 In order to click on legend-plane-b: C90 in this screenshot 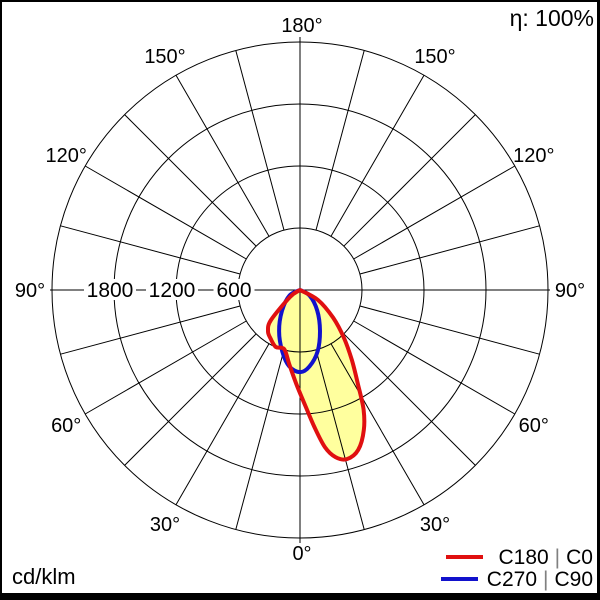, I will do `click(573, 579)`.